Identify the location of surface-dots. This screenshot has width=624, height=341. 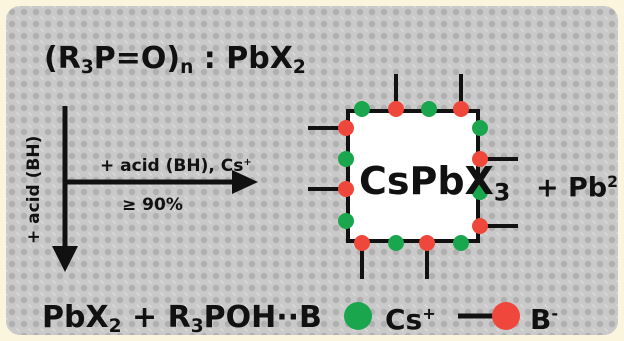
(413, 176).